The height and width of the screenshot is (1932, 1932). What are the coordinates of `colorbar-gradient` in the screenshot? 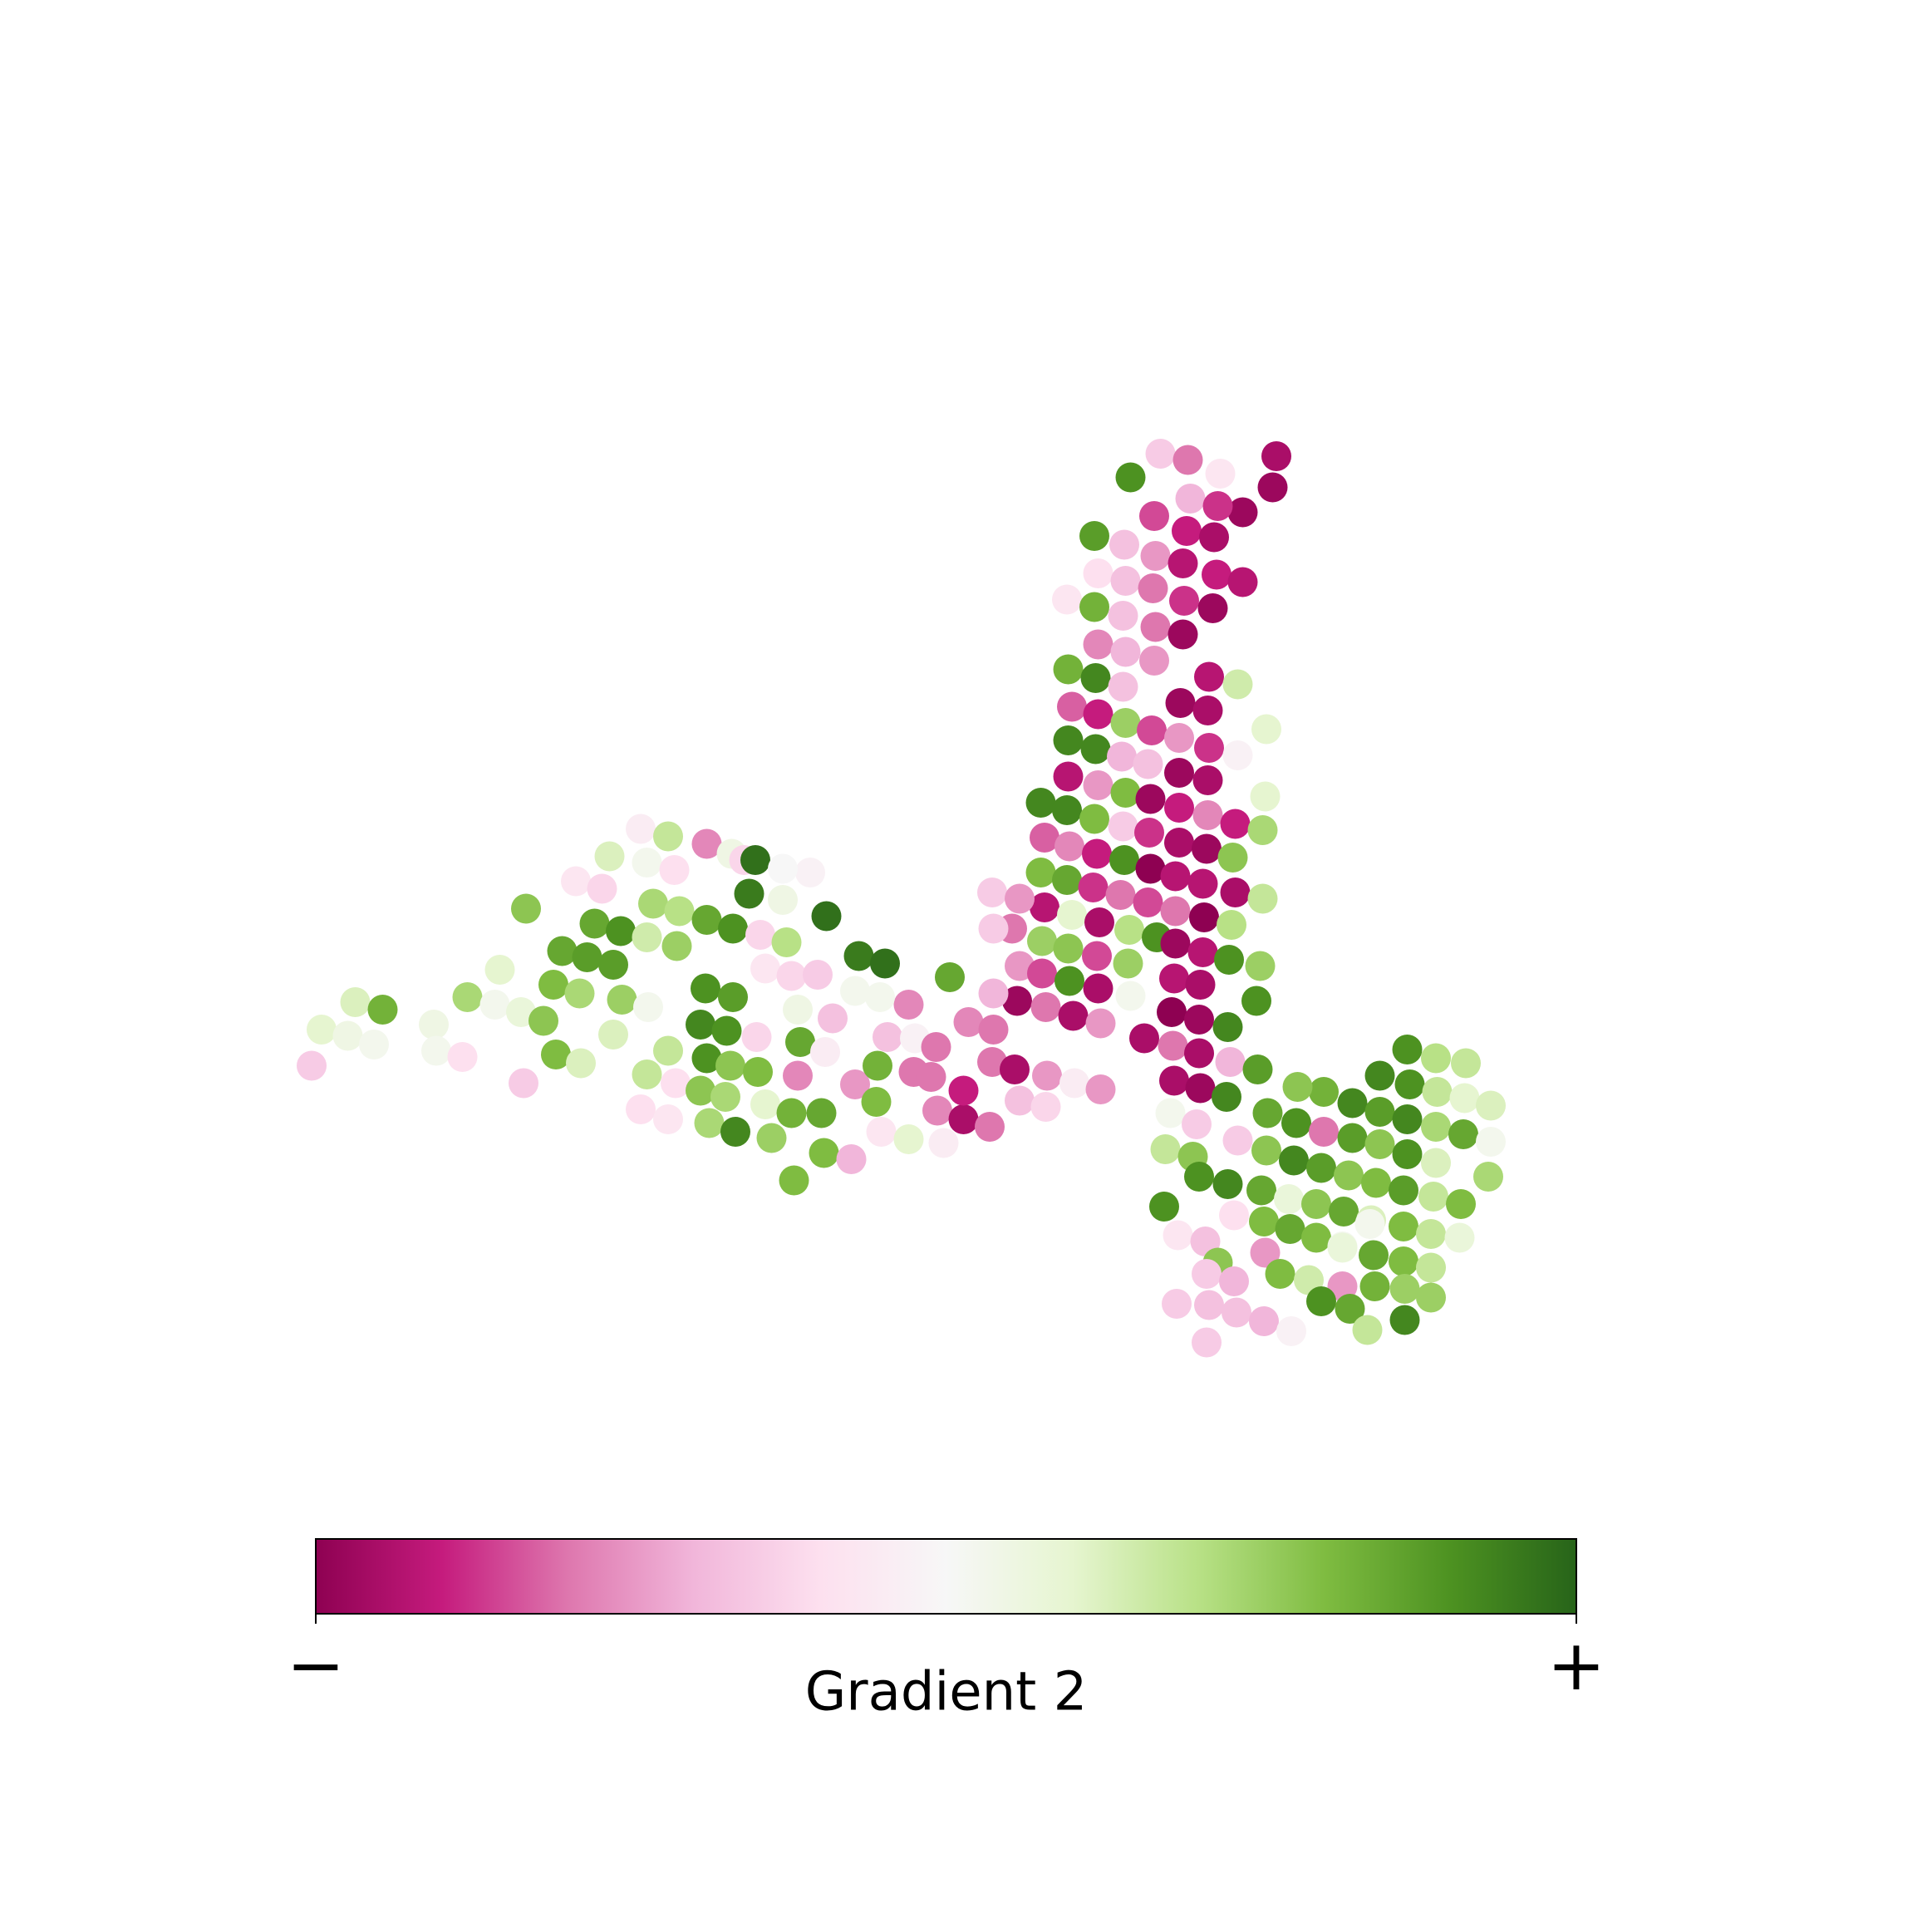 It's located at (946, 1577).